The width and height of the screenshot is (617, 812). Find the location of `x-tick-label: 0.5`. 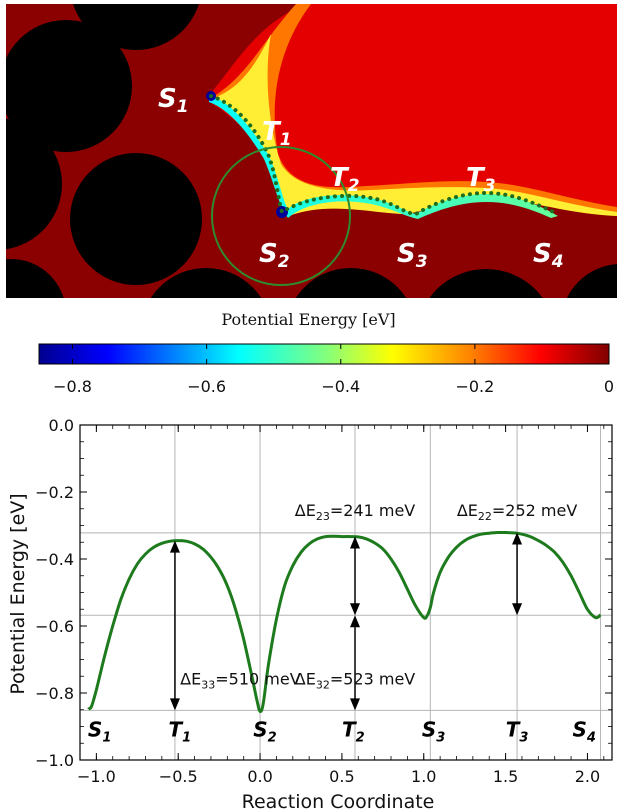

x-tick-label: 0.5 is located at coordinates (341, 776).